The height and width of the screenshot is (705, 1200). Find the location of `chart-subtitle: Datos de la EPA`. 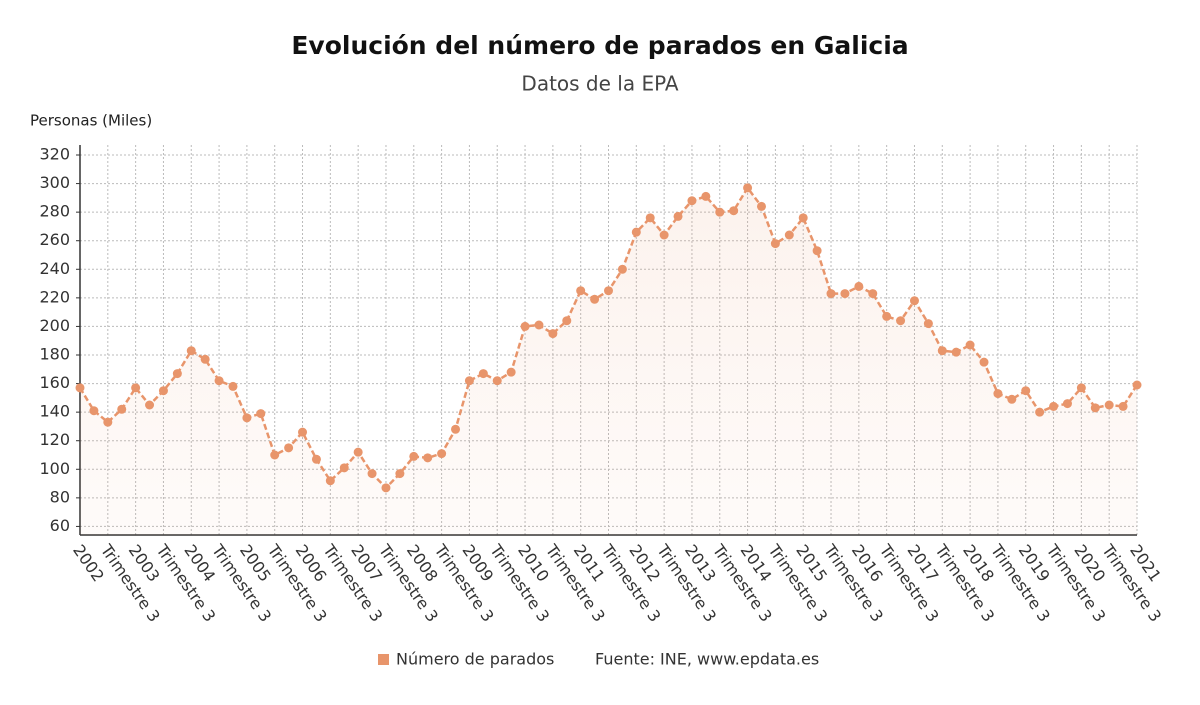

chart-subtitle: Datos de la EPA is located at coordinates (599, 84).